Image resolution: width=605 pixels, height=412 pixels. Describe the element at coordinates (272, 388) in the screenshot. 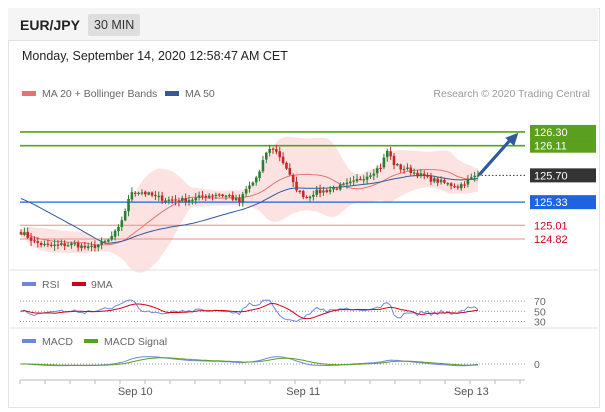

I see `x-axis: Sep 10 Sep 11 Sep 13` at that location.